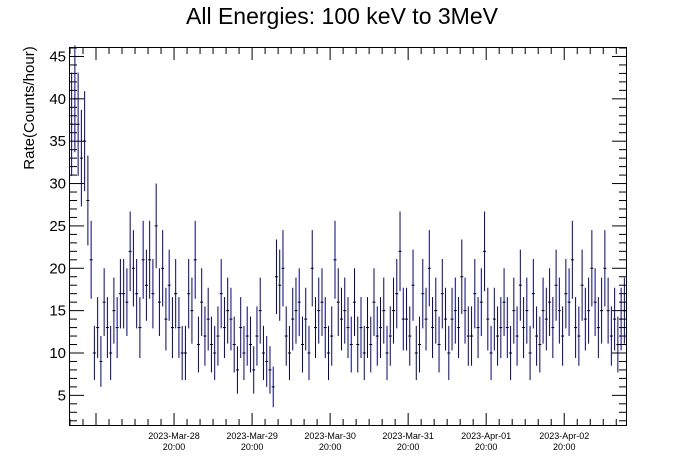  I want to click on x-tick-label-date: 2023-Mar-31, so click(408, 436).